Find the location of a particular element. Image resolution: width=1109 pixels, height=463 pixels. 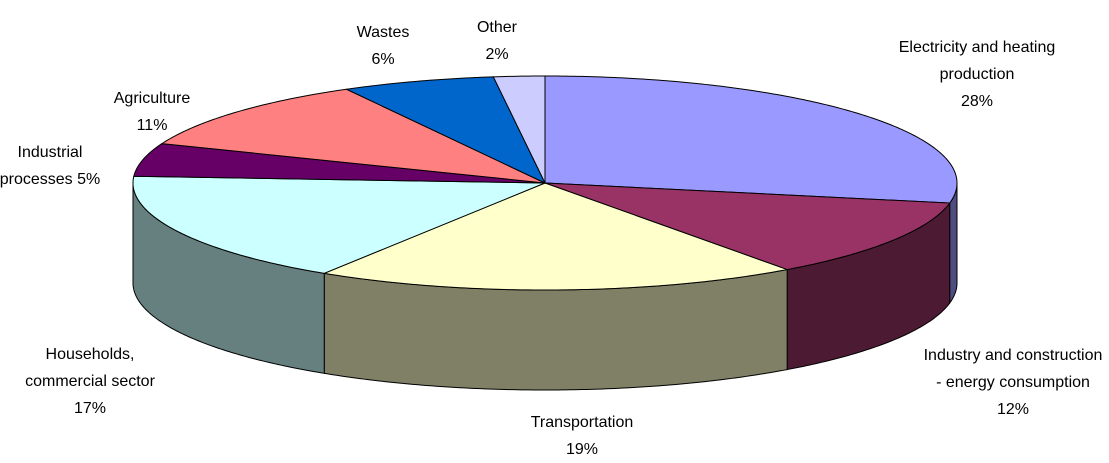

slice-label: Electricity and heating production 28% is located at coordinates (977, 74).